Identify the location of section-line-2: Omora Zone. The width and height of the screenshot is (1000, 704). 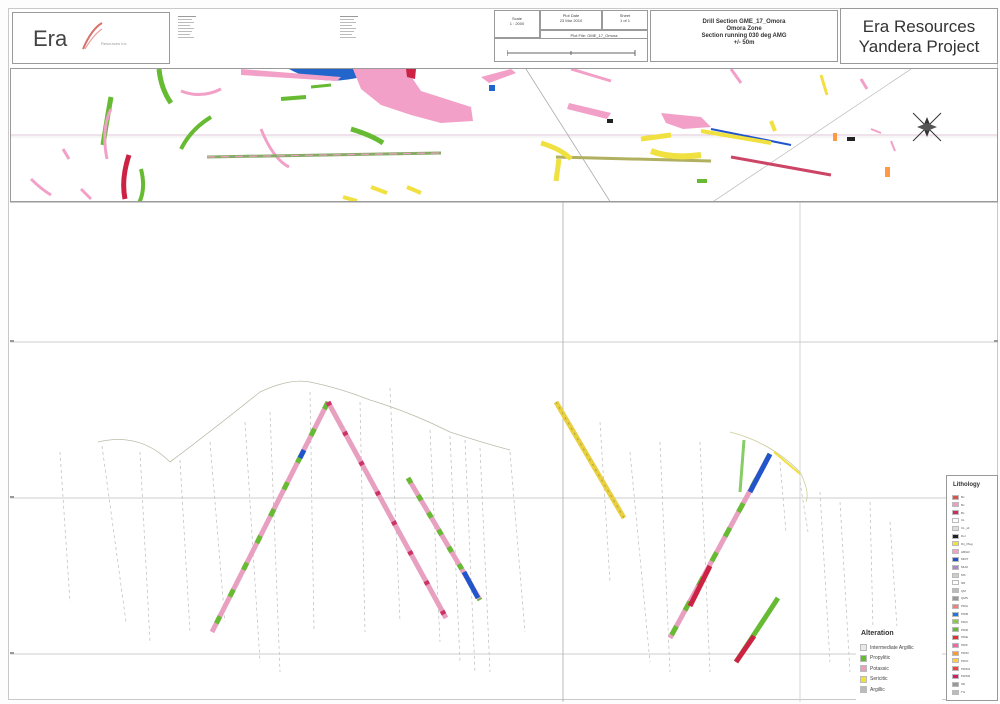
(744, 29).